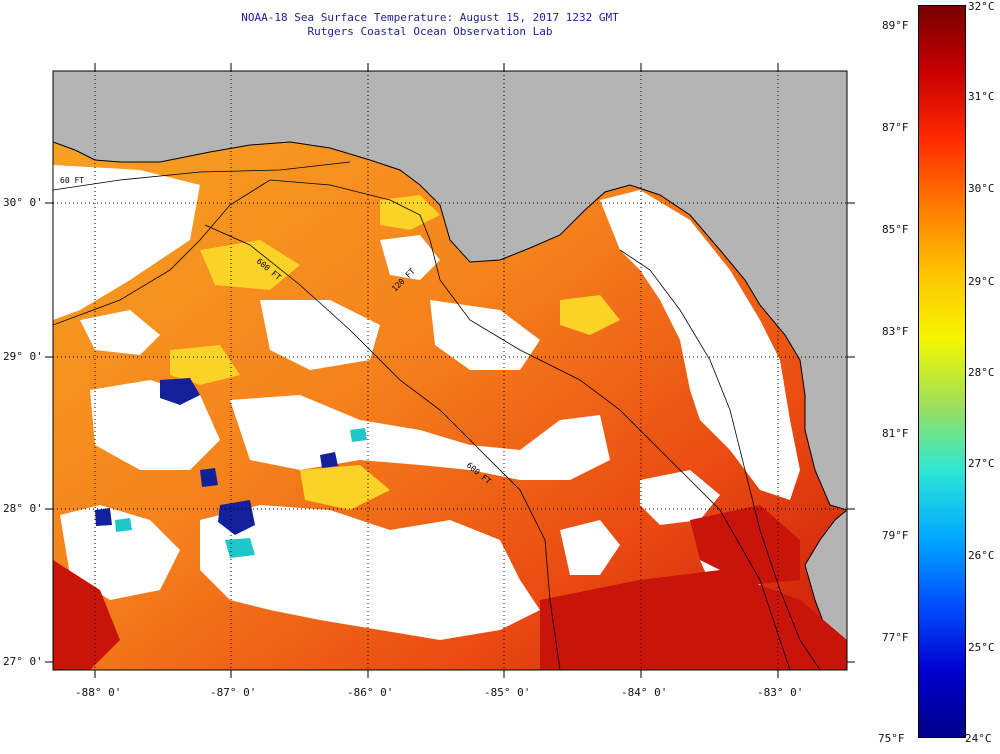  I want to click on colorbar-f-label: 85°F, so click(895, 229).